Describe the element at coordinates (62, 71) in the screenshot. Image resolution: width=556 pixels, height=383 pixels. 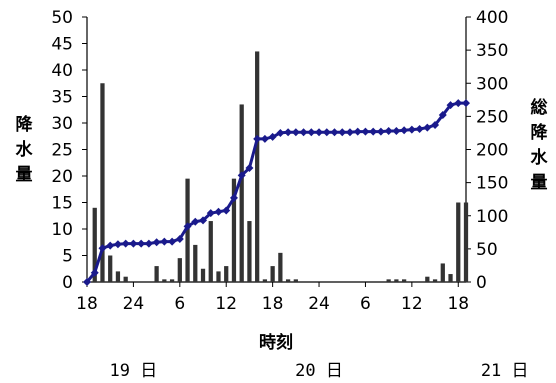
I see `left-tick-label: 40` at that location.